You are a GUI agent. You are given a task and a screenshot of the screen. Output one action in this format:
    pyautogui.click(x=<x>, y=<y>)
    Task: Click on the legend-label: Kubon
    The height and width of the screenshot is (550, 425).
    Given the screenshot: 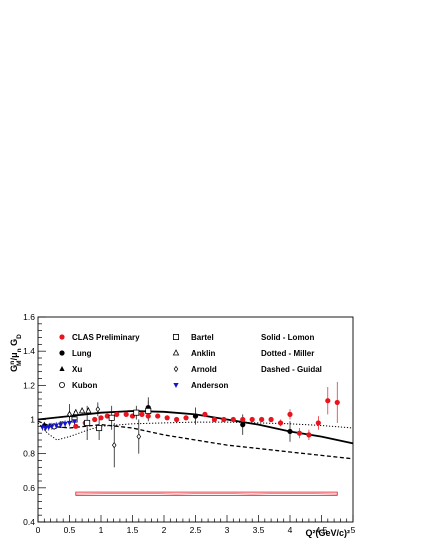 What is the action you would take?
    pyautogui.click(x=84, y=385)
    